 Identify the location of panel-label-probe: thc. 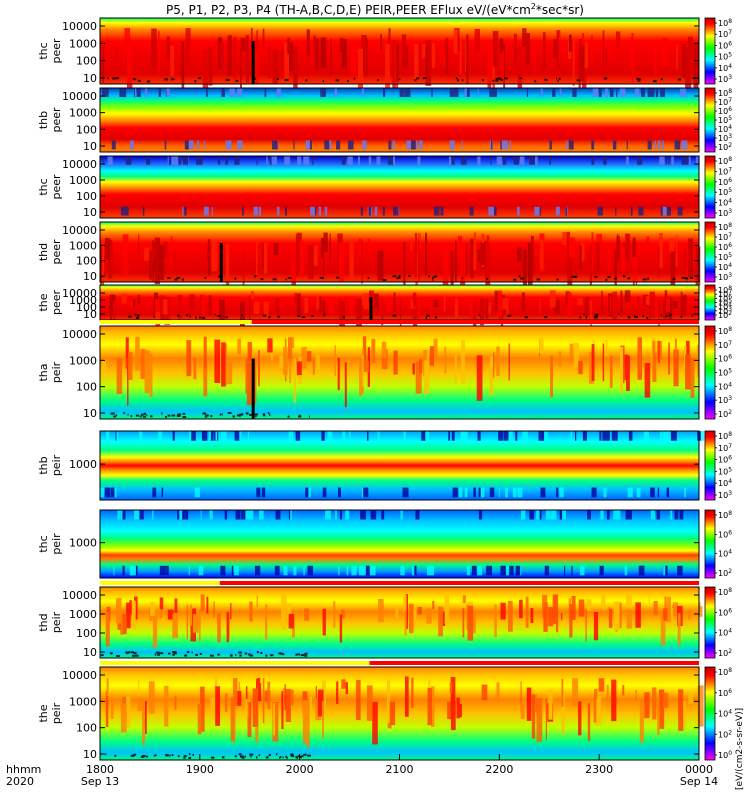
(43, 186).